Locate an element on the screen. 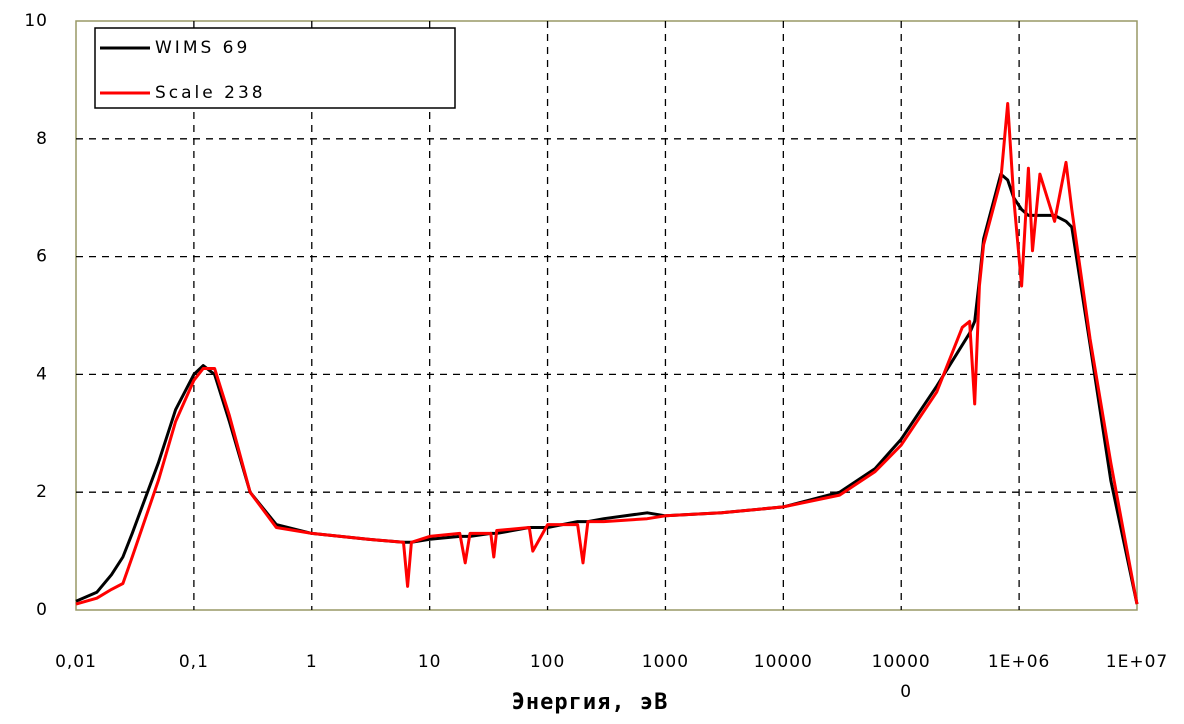  y-tick-label: 10 is located at coordinates (36, 21).